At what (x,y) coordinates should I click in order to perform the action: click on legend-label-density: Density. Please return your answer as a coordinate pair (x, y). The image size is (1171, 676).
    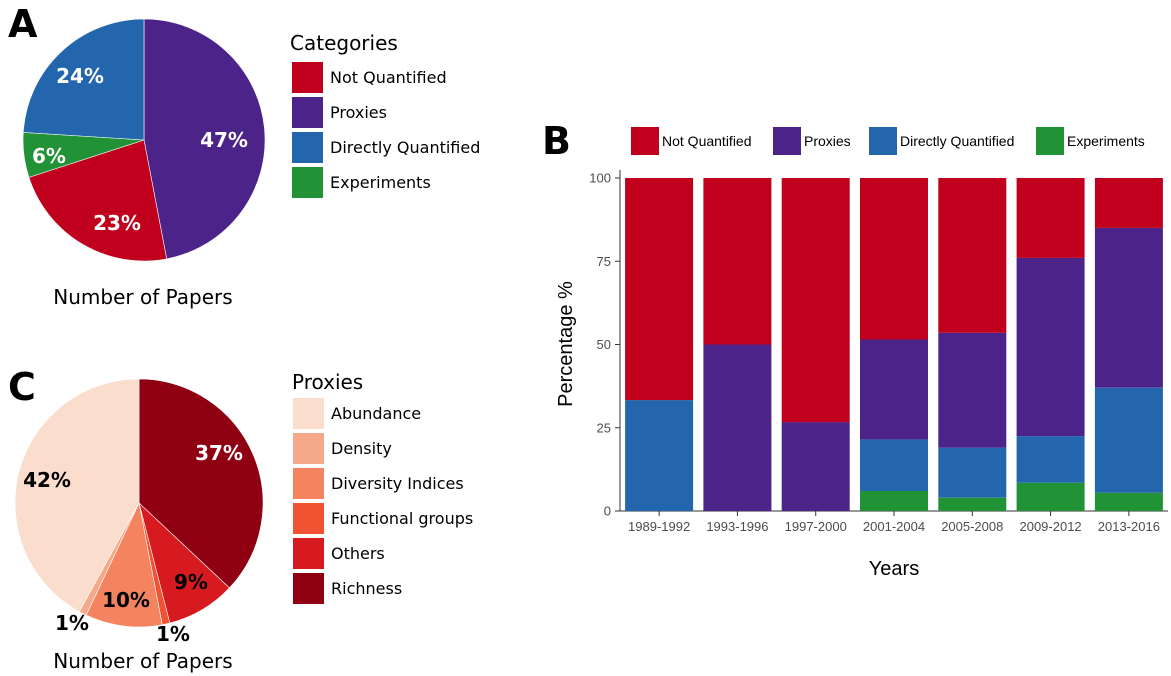
    Looking at the image, I should click on (361, 448).